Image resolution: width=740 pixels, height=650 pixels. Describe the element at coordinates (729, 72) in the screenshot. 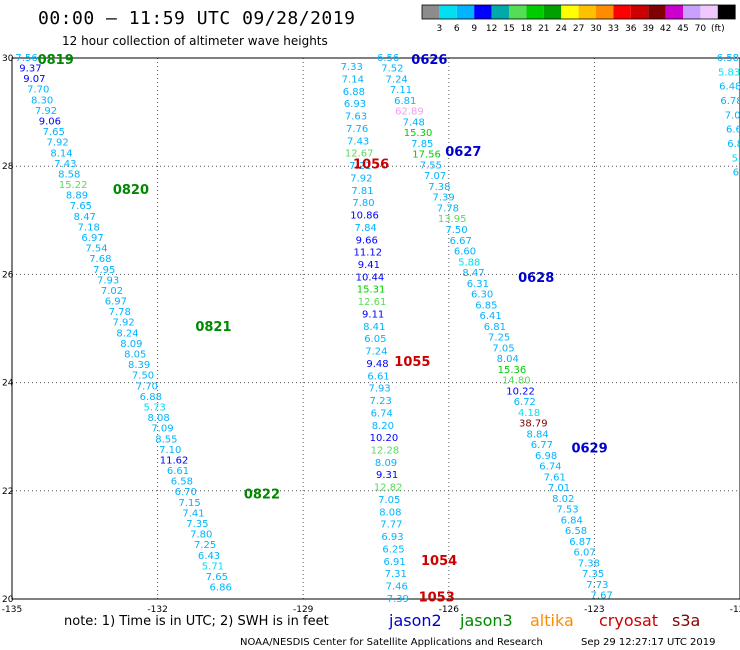

I see `wave-height-value: 5.83` at that location.